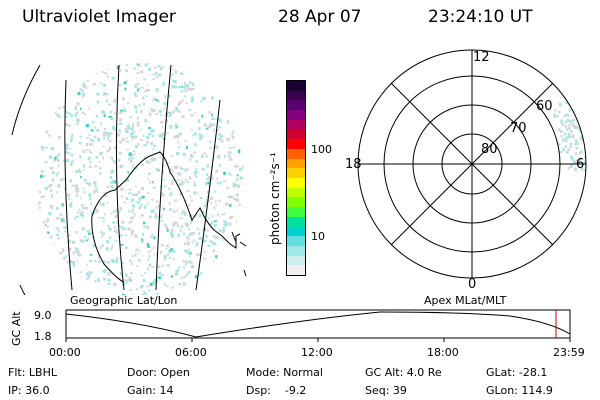 This screenshot has height=400, width=600. I want to click on altitude-curve, so click(318, 324).